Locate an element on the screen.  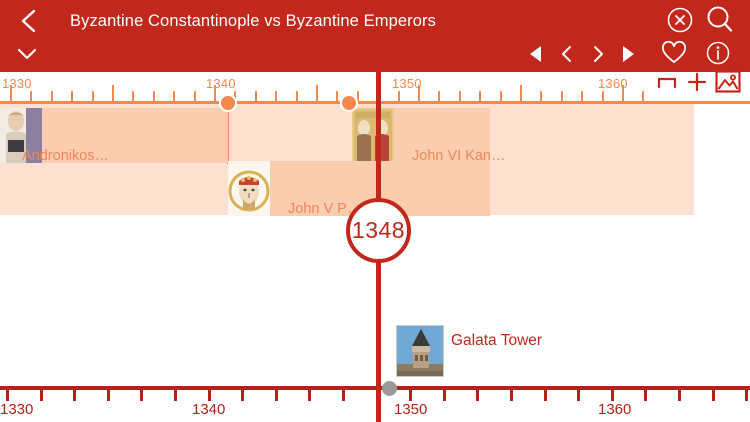
skip-last-icon is located at coordinates (628, 54).